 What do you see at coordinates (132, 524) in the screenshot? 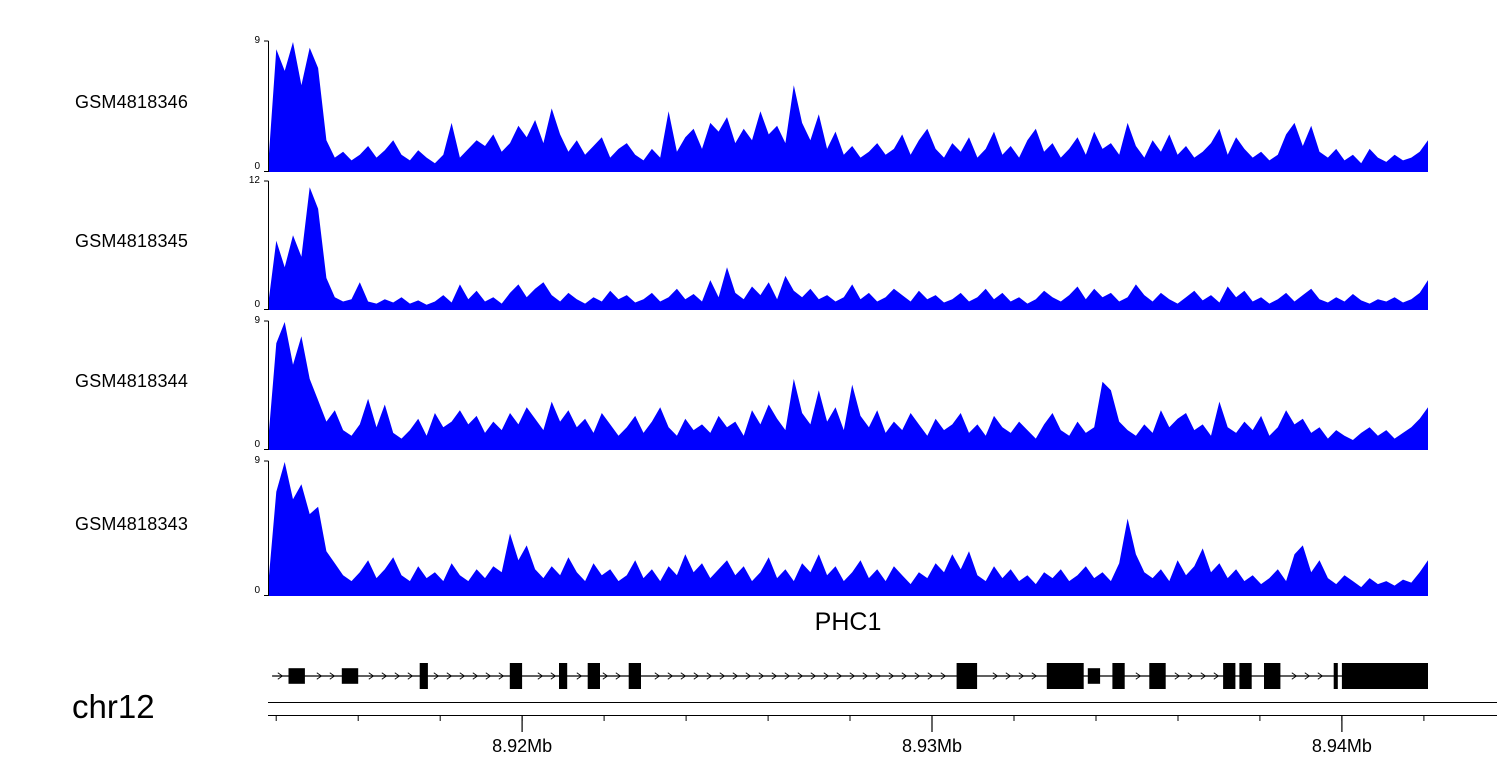
I see `track-label: GSM4818343` at bounding box center [132, 524].